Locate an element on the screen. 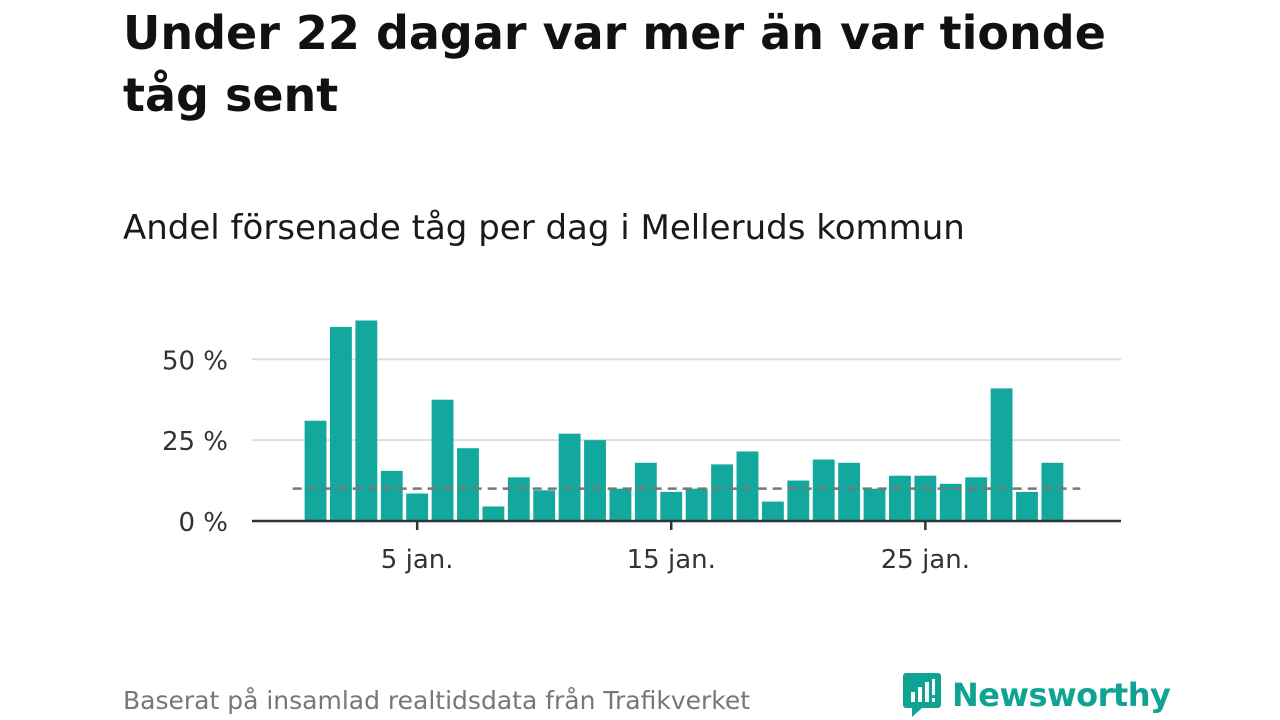 Image resolution: width=1280 pixels, height=720 pixels. x-tick-label: 25 jan. is located at coordinates (925, 560).